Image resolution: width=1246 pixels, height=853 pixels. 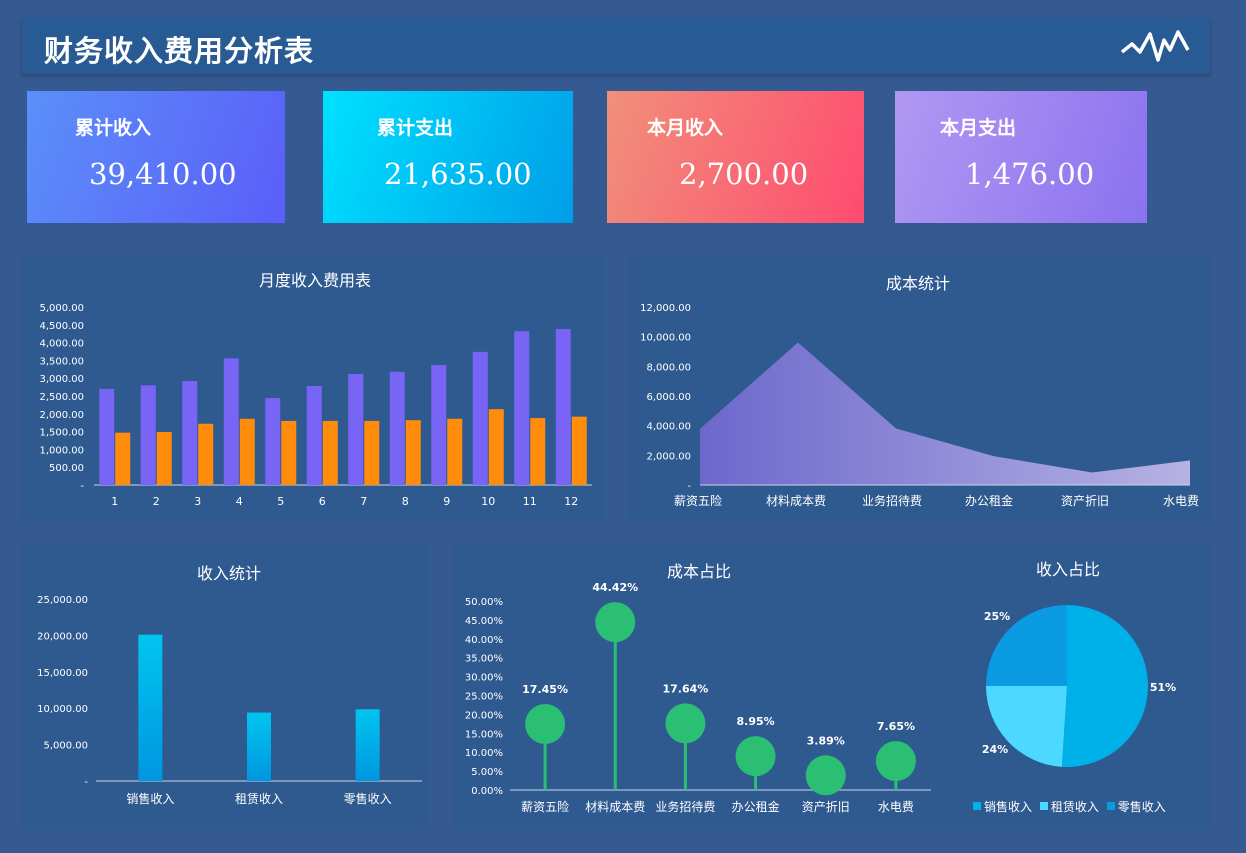 I want to click on y-tick-label: 30.00%, so click(x=484, y=678).